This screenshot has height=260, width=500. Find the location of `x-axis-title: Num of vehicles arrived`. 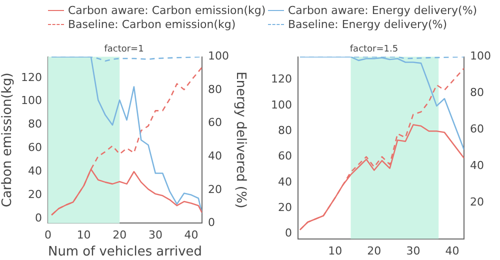

x-axis-title: Num of vehicles arrived is located at coordinates (125, 252).